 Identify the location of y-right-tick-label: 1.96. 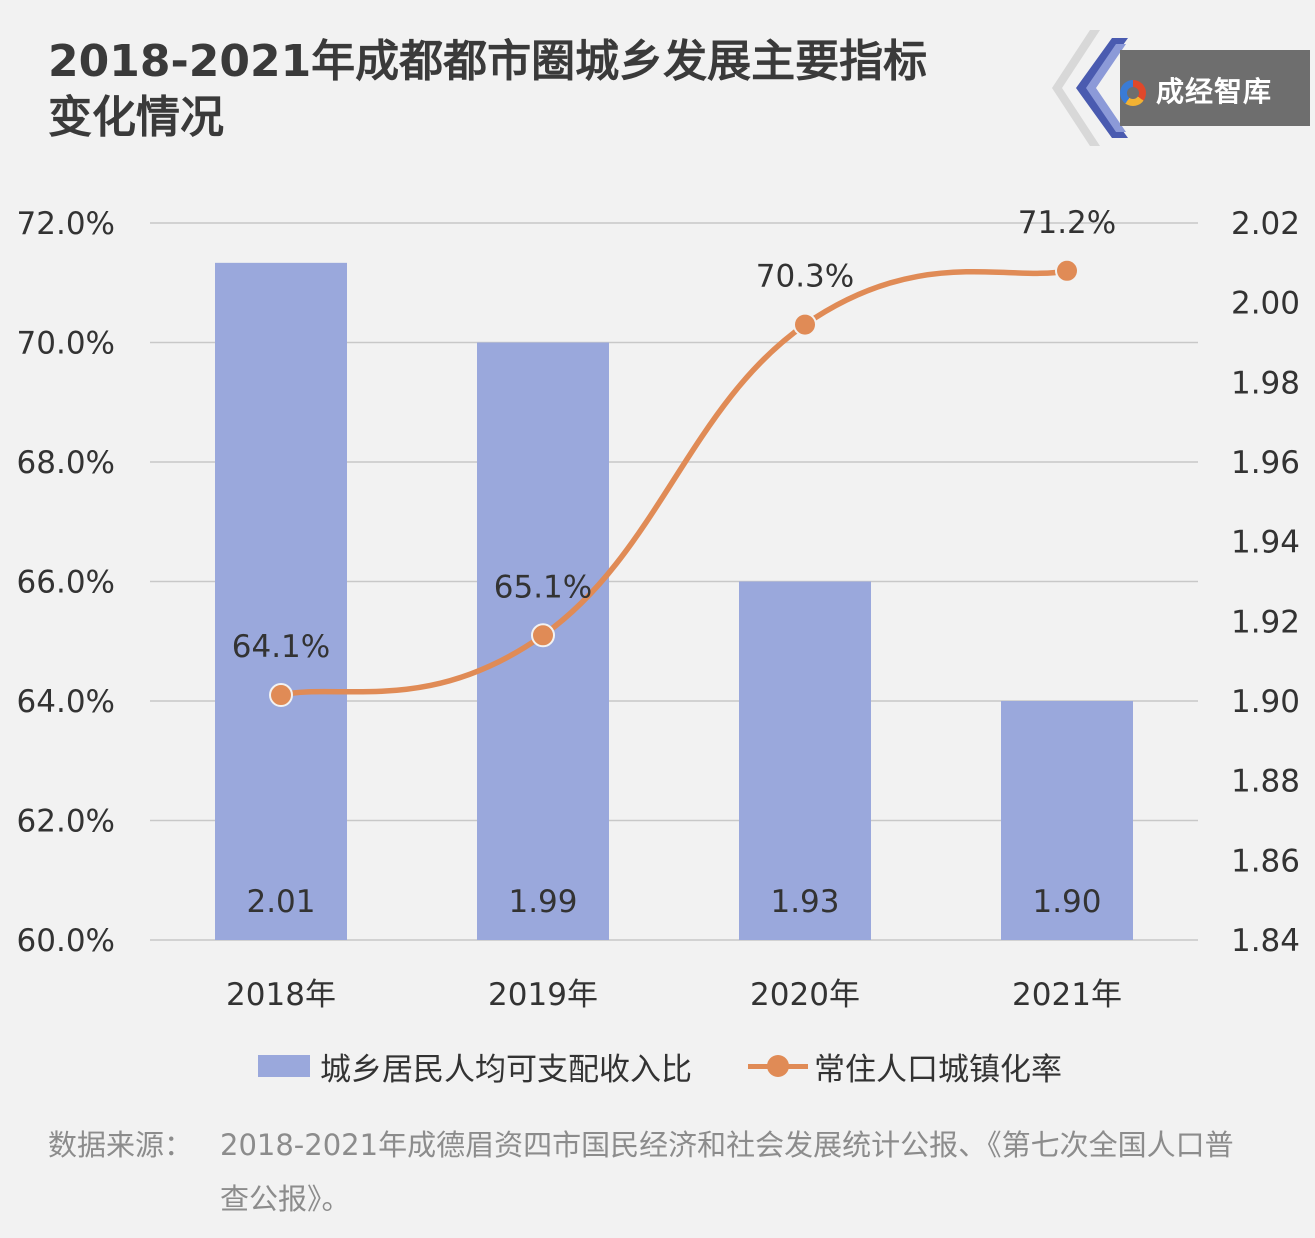
(1265, 463).